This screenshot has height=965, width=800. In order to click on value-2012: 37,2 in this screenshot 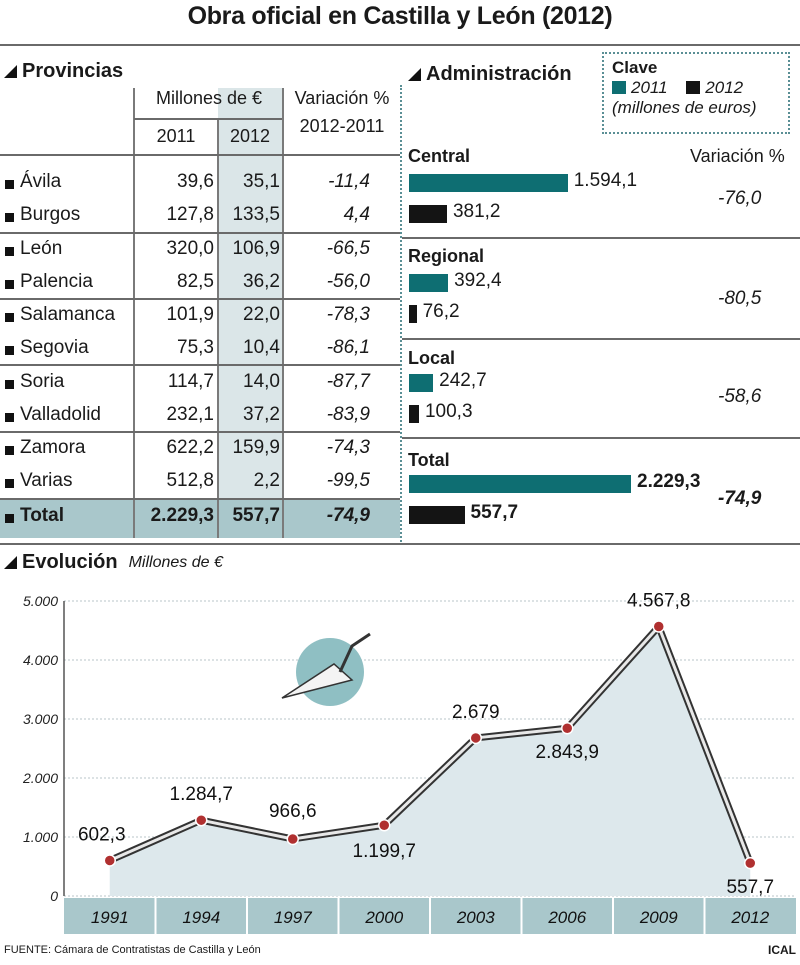, I will do `click(261, 414)`.